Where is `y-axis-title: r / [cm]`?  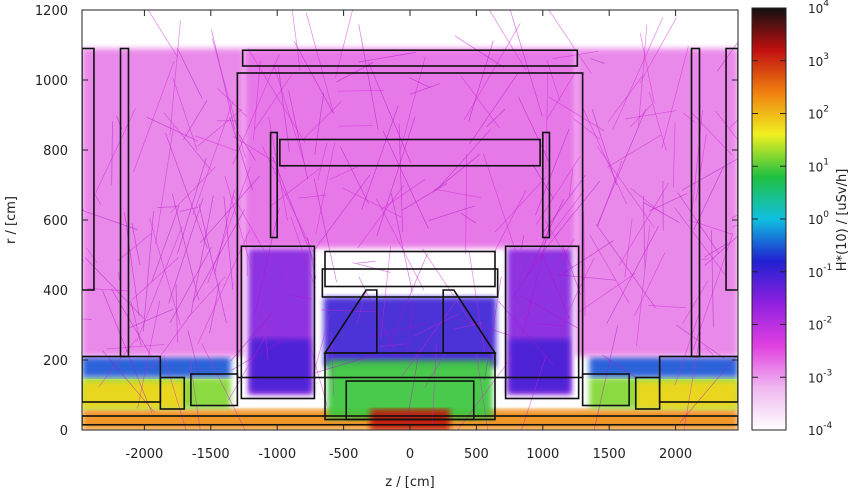 y-axis-title: r / [cm] is located at coordinates (11, 220).